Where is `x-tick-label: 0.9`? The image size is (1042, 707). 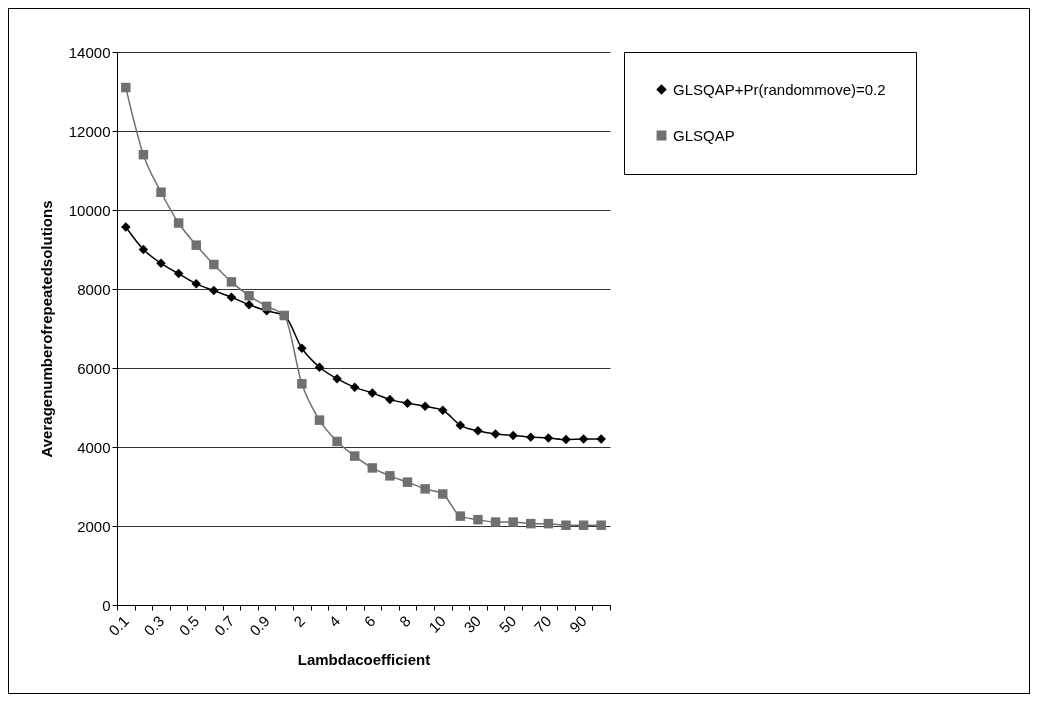 x-tick-label: 0.9 is located at coordinates (259, 625).